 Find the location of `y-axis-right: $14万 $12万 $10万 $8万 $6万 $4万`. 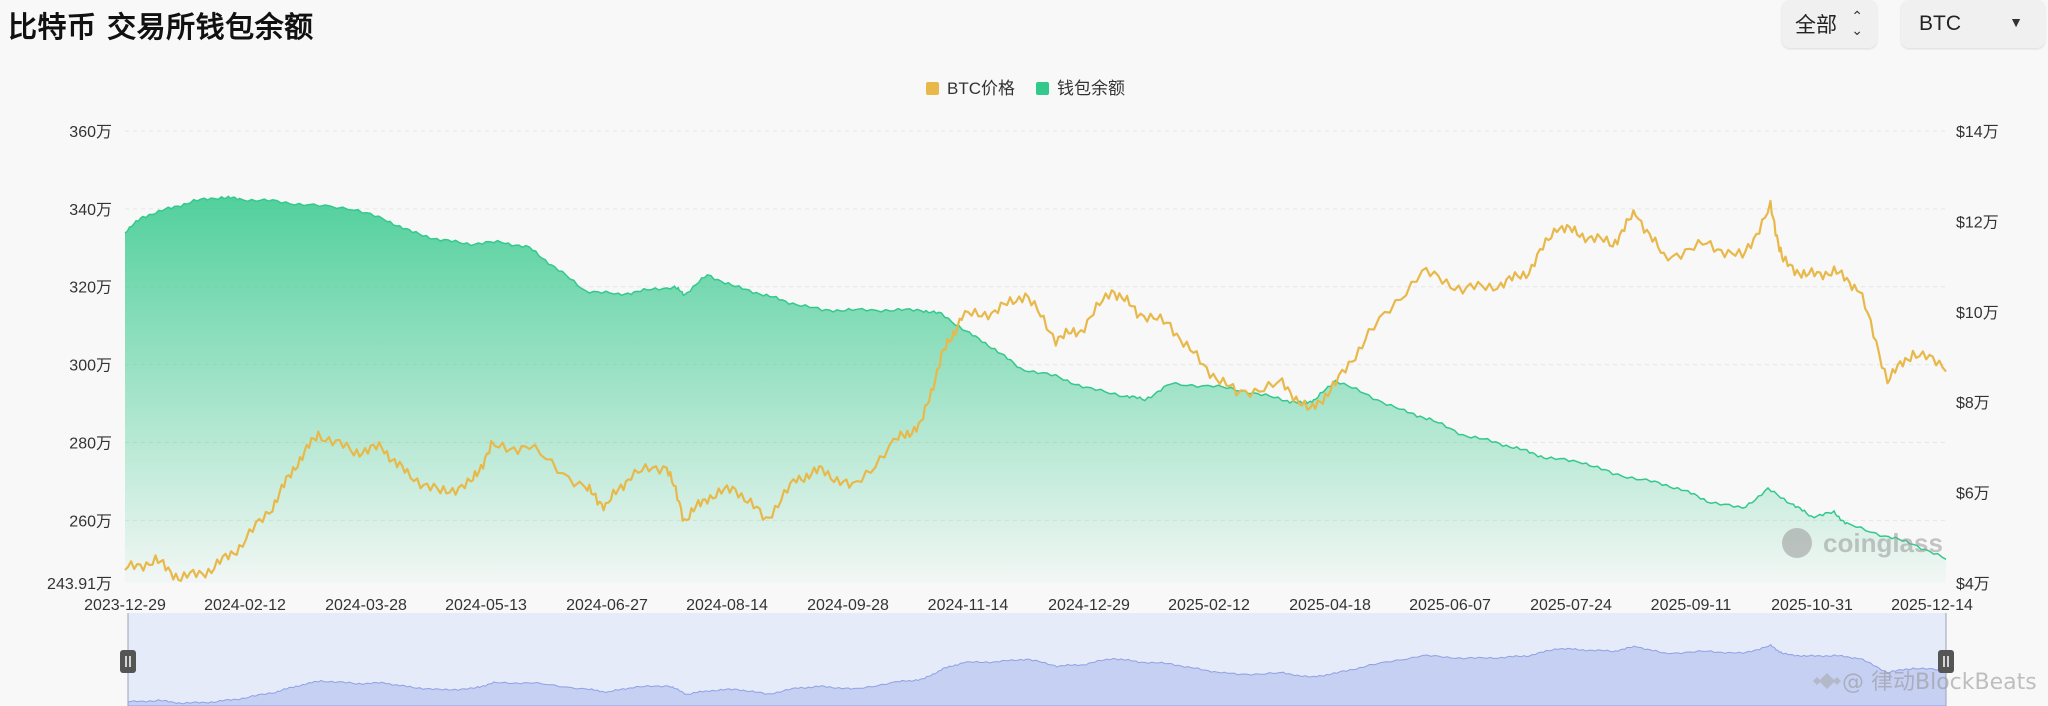

y-axis-right: $14万 $12万 $10万 $8万 $6万 $4万 is located at coordinates (1977, 358).